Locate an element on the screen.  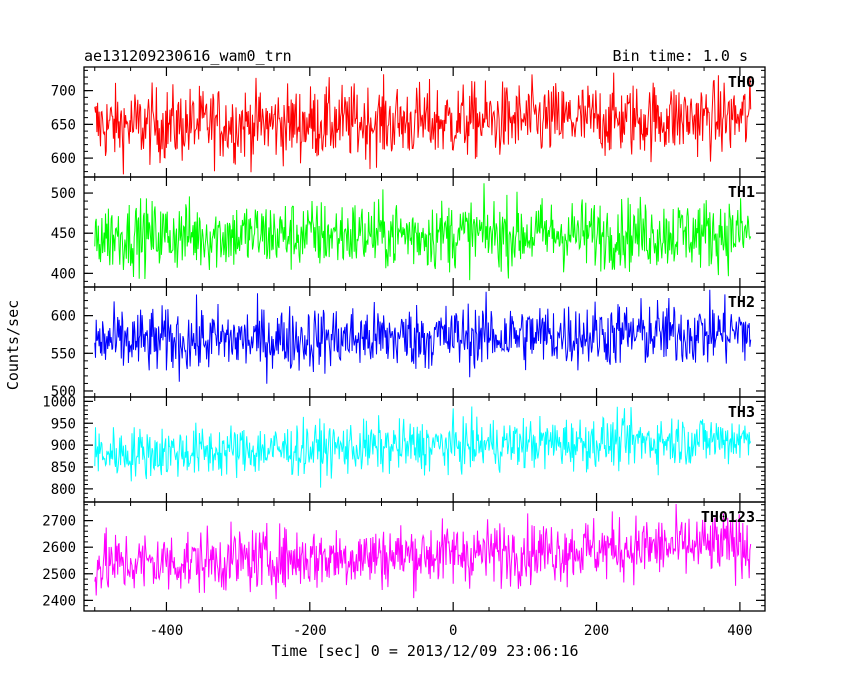
x-tick-label: -400 is located at coordinates (167, 631).